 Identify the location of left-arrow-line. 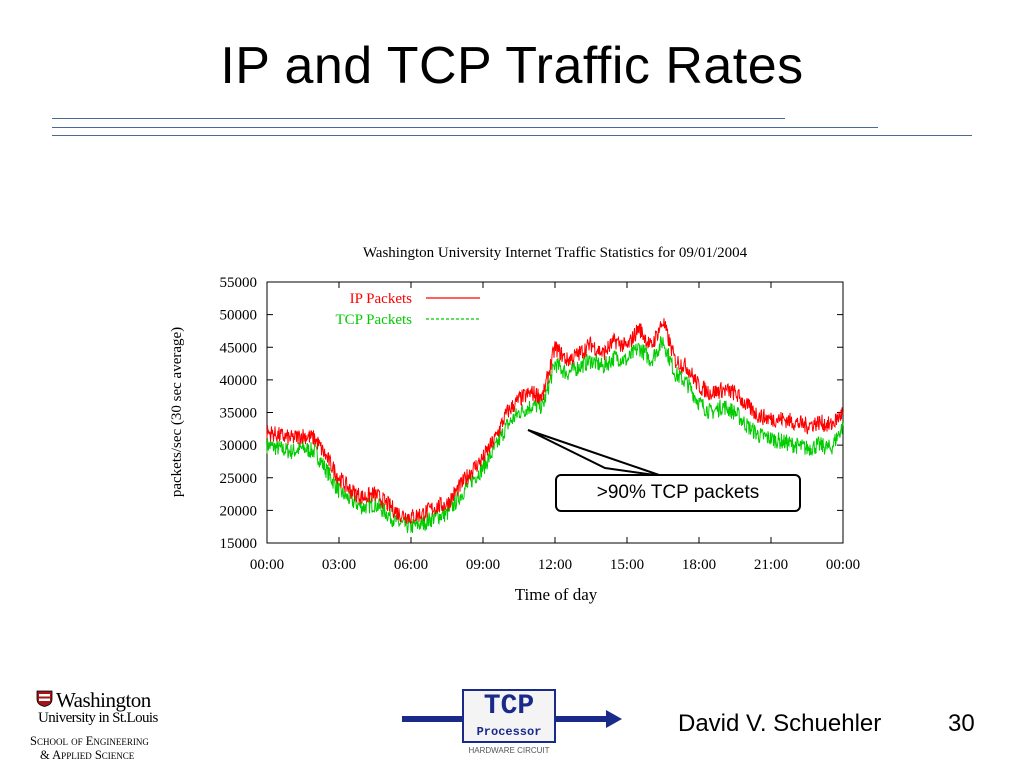
(432, 719).